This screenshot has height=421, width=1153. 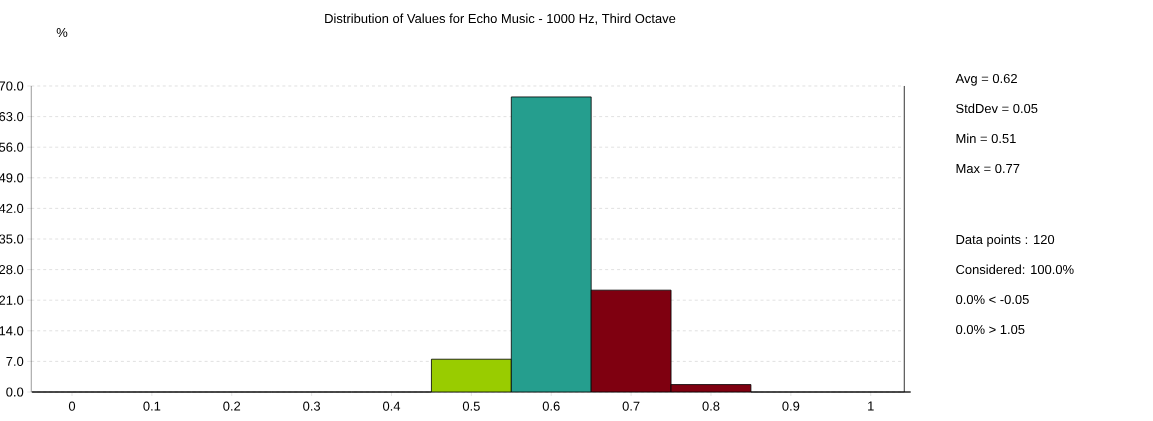 I want to click on text: 0.0% > 1.05, so click(x=990, y=329).